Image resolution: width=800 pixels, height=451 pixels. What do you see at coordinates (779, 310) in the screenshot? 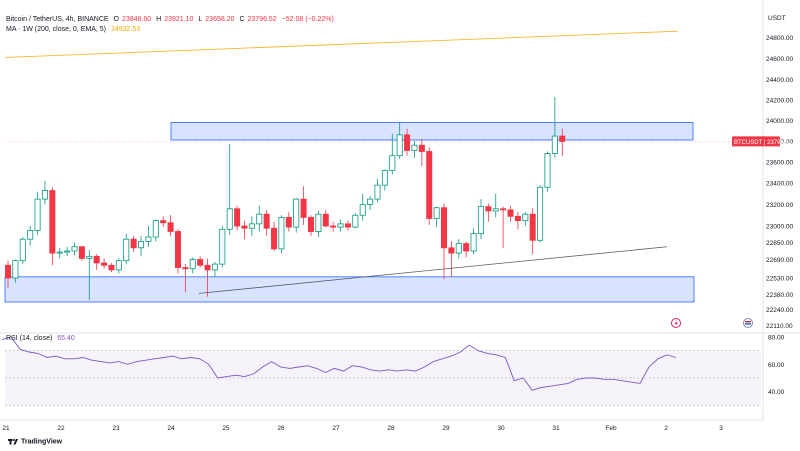
I see `price-tick-label: 22240.00` at bounding box center [779, 310].